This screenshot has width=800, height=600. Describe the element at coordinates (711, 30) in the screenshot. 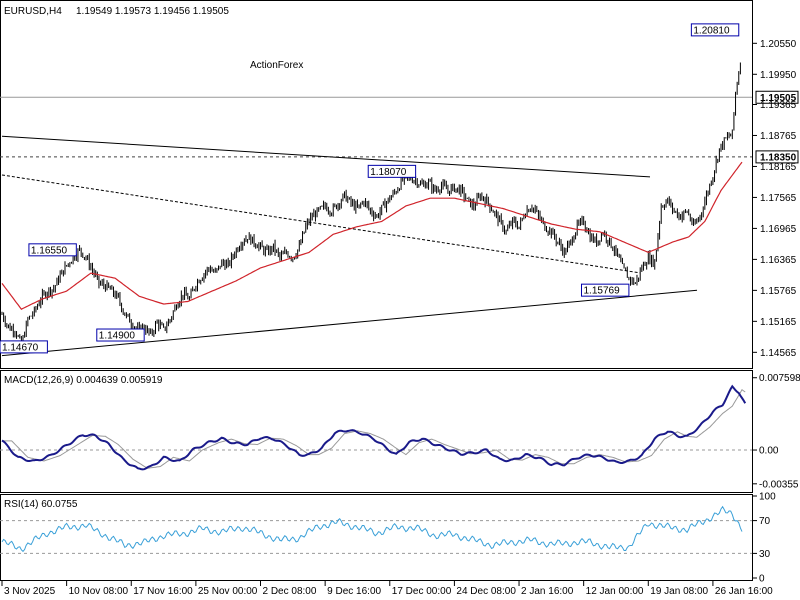

I see `price-label: 1.20810` at that location.